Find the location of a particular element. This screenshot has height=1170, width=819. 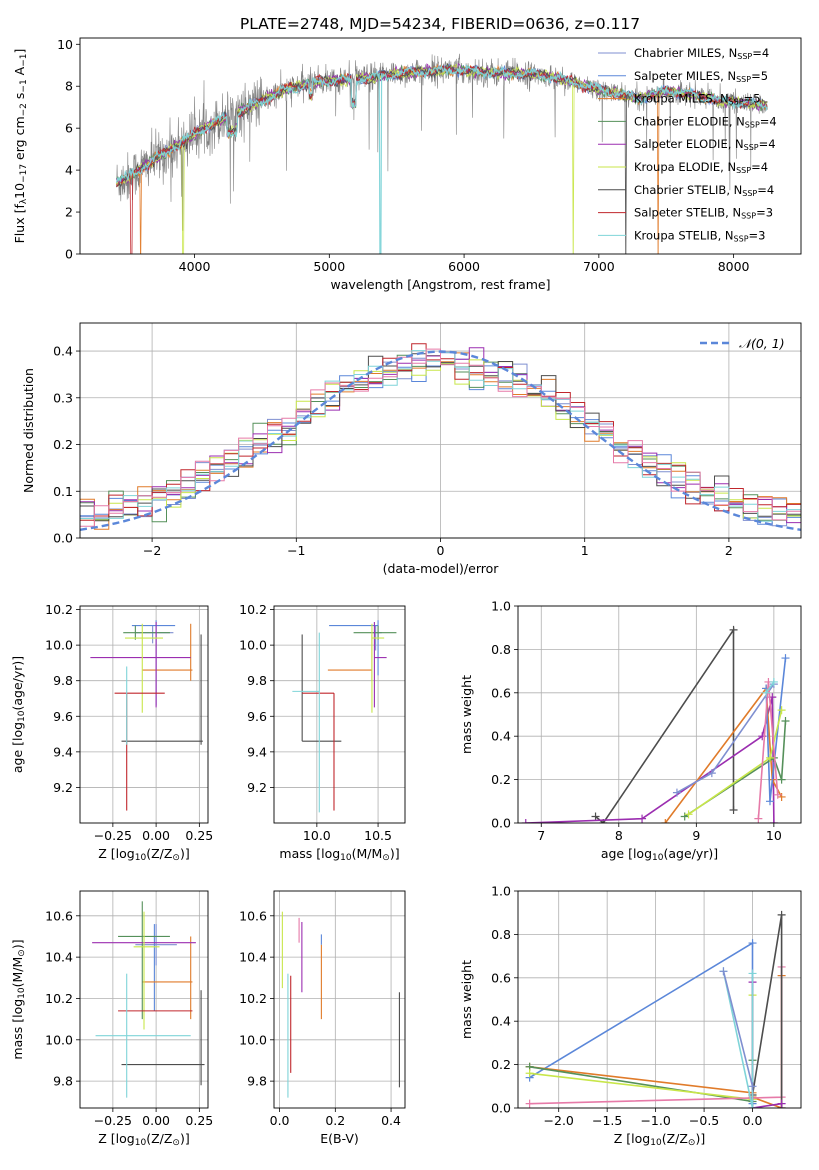

weight_vs_age-ytick-label: 0.8 is located at coordinates (501, 649).